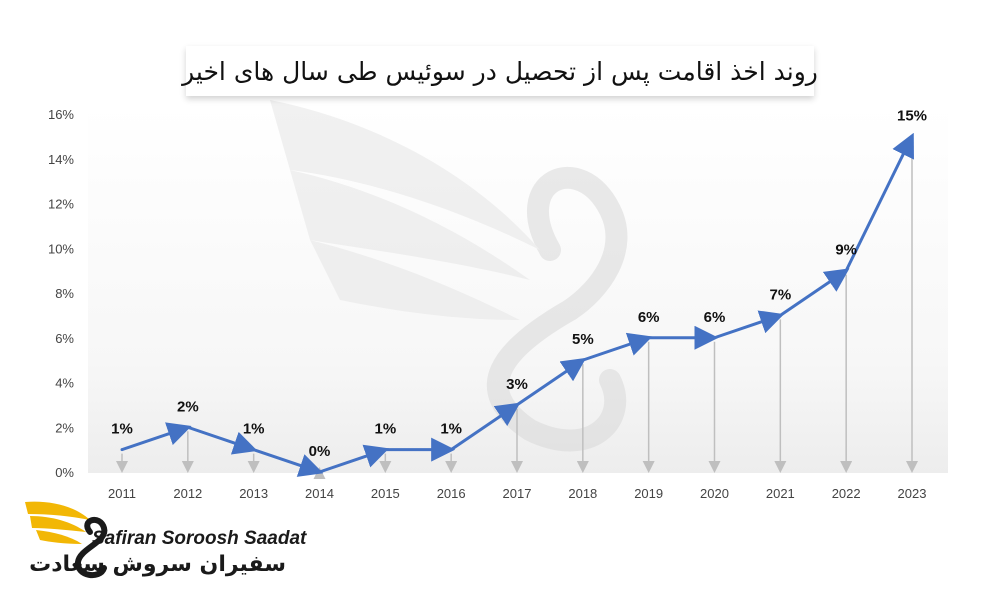 Image resolution: width=1000 pixels, height=600 pixels. Describe the element at coordinates (385, 493) in the screenshot. I see `x-tick-label: 2015` at that location.